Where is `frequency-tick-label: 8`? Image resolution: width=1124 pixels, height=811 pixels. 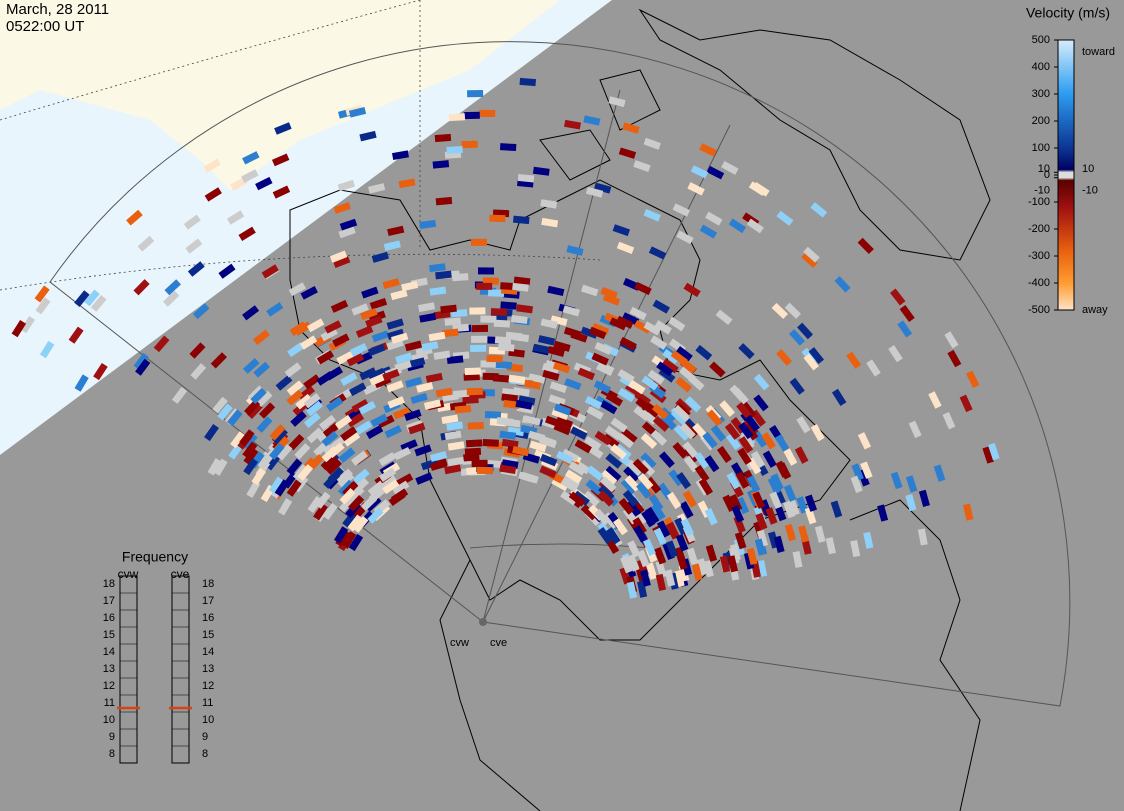 frequency-tick-label: 8 is located at coordinates (205, 754).